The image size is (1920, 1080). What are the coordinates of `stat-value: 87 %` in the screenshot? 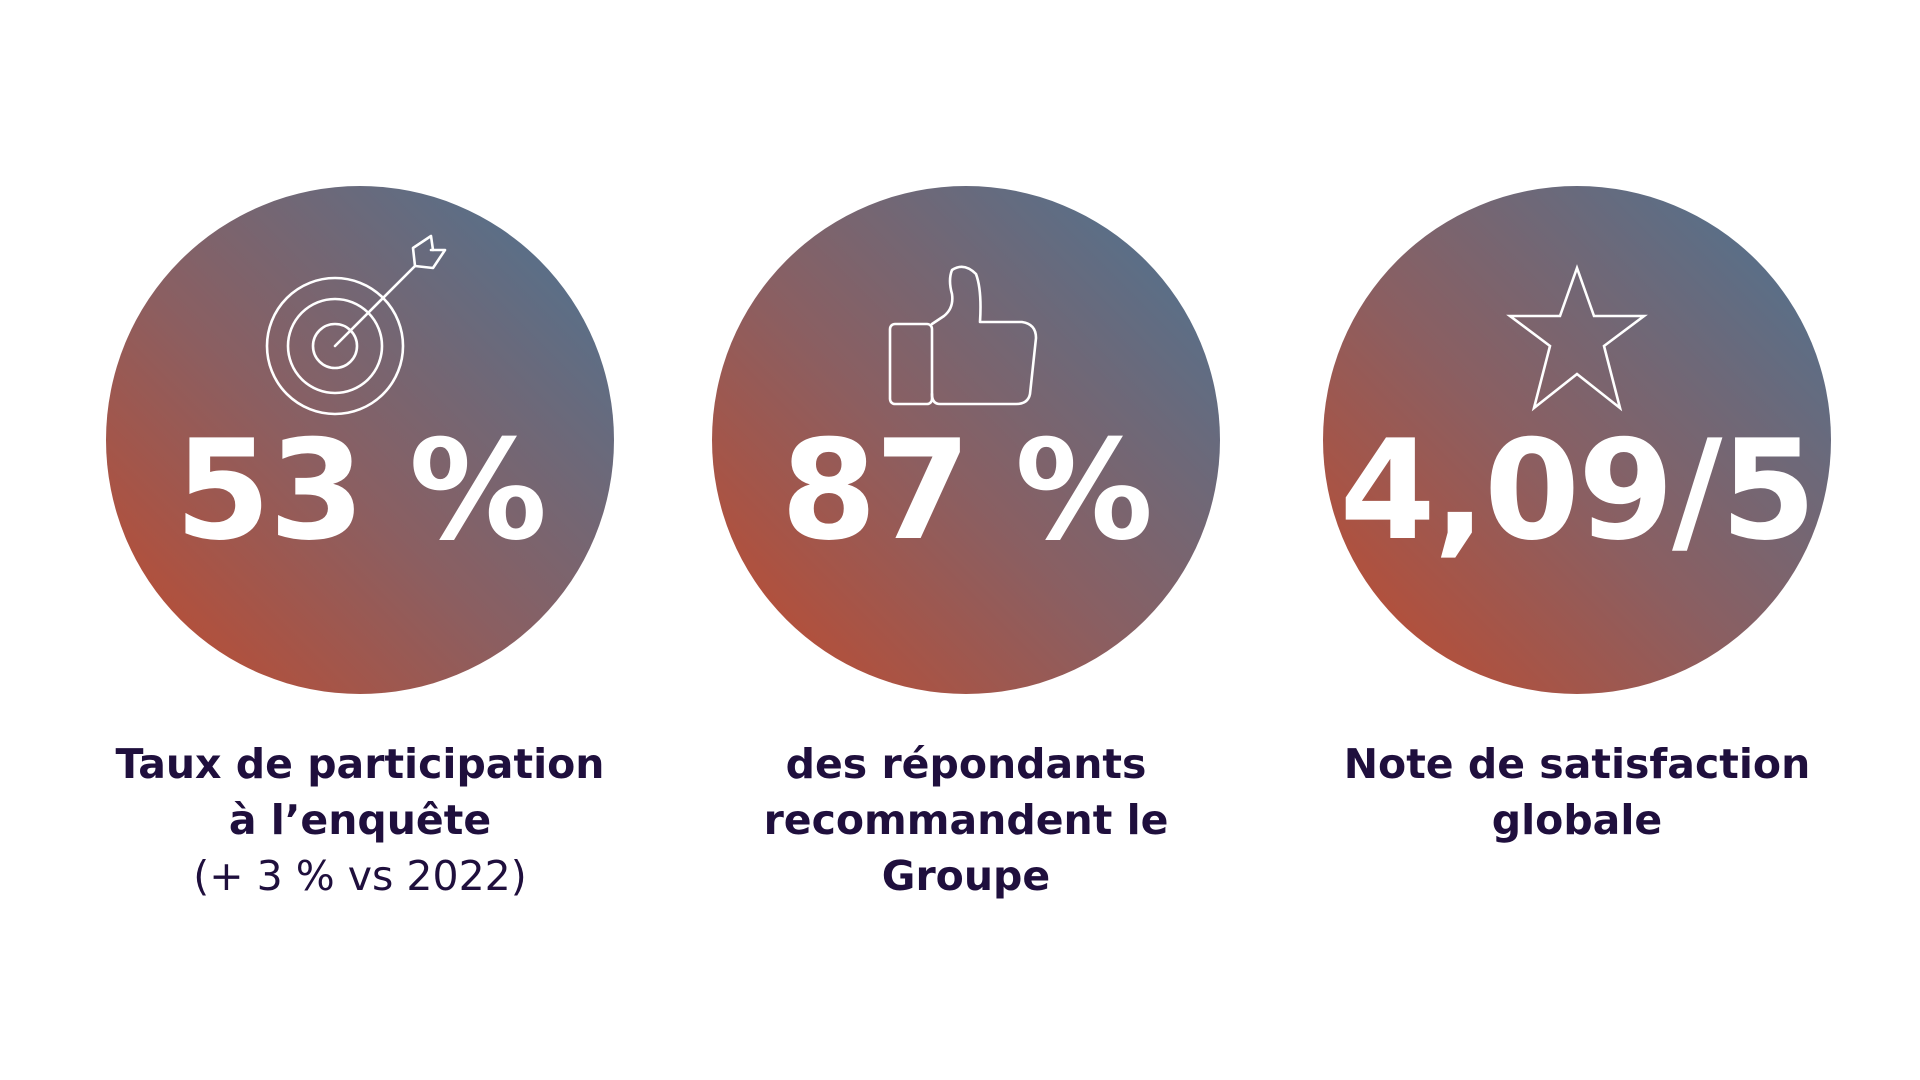 It's located at (966, 490).